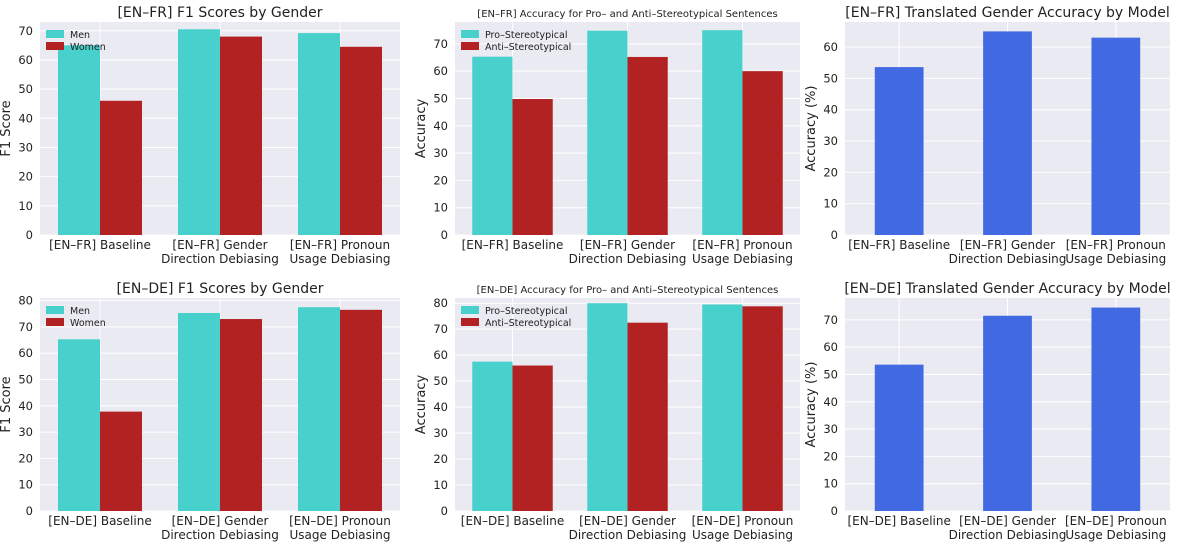 This screenshot has height=544, width=1195. I want to click on x-tick-label: [EN–DE] Gender, so click(1007, 521).